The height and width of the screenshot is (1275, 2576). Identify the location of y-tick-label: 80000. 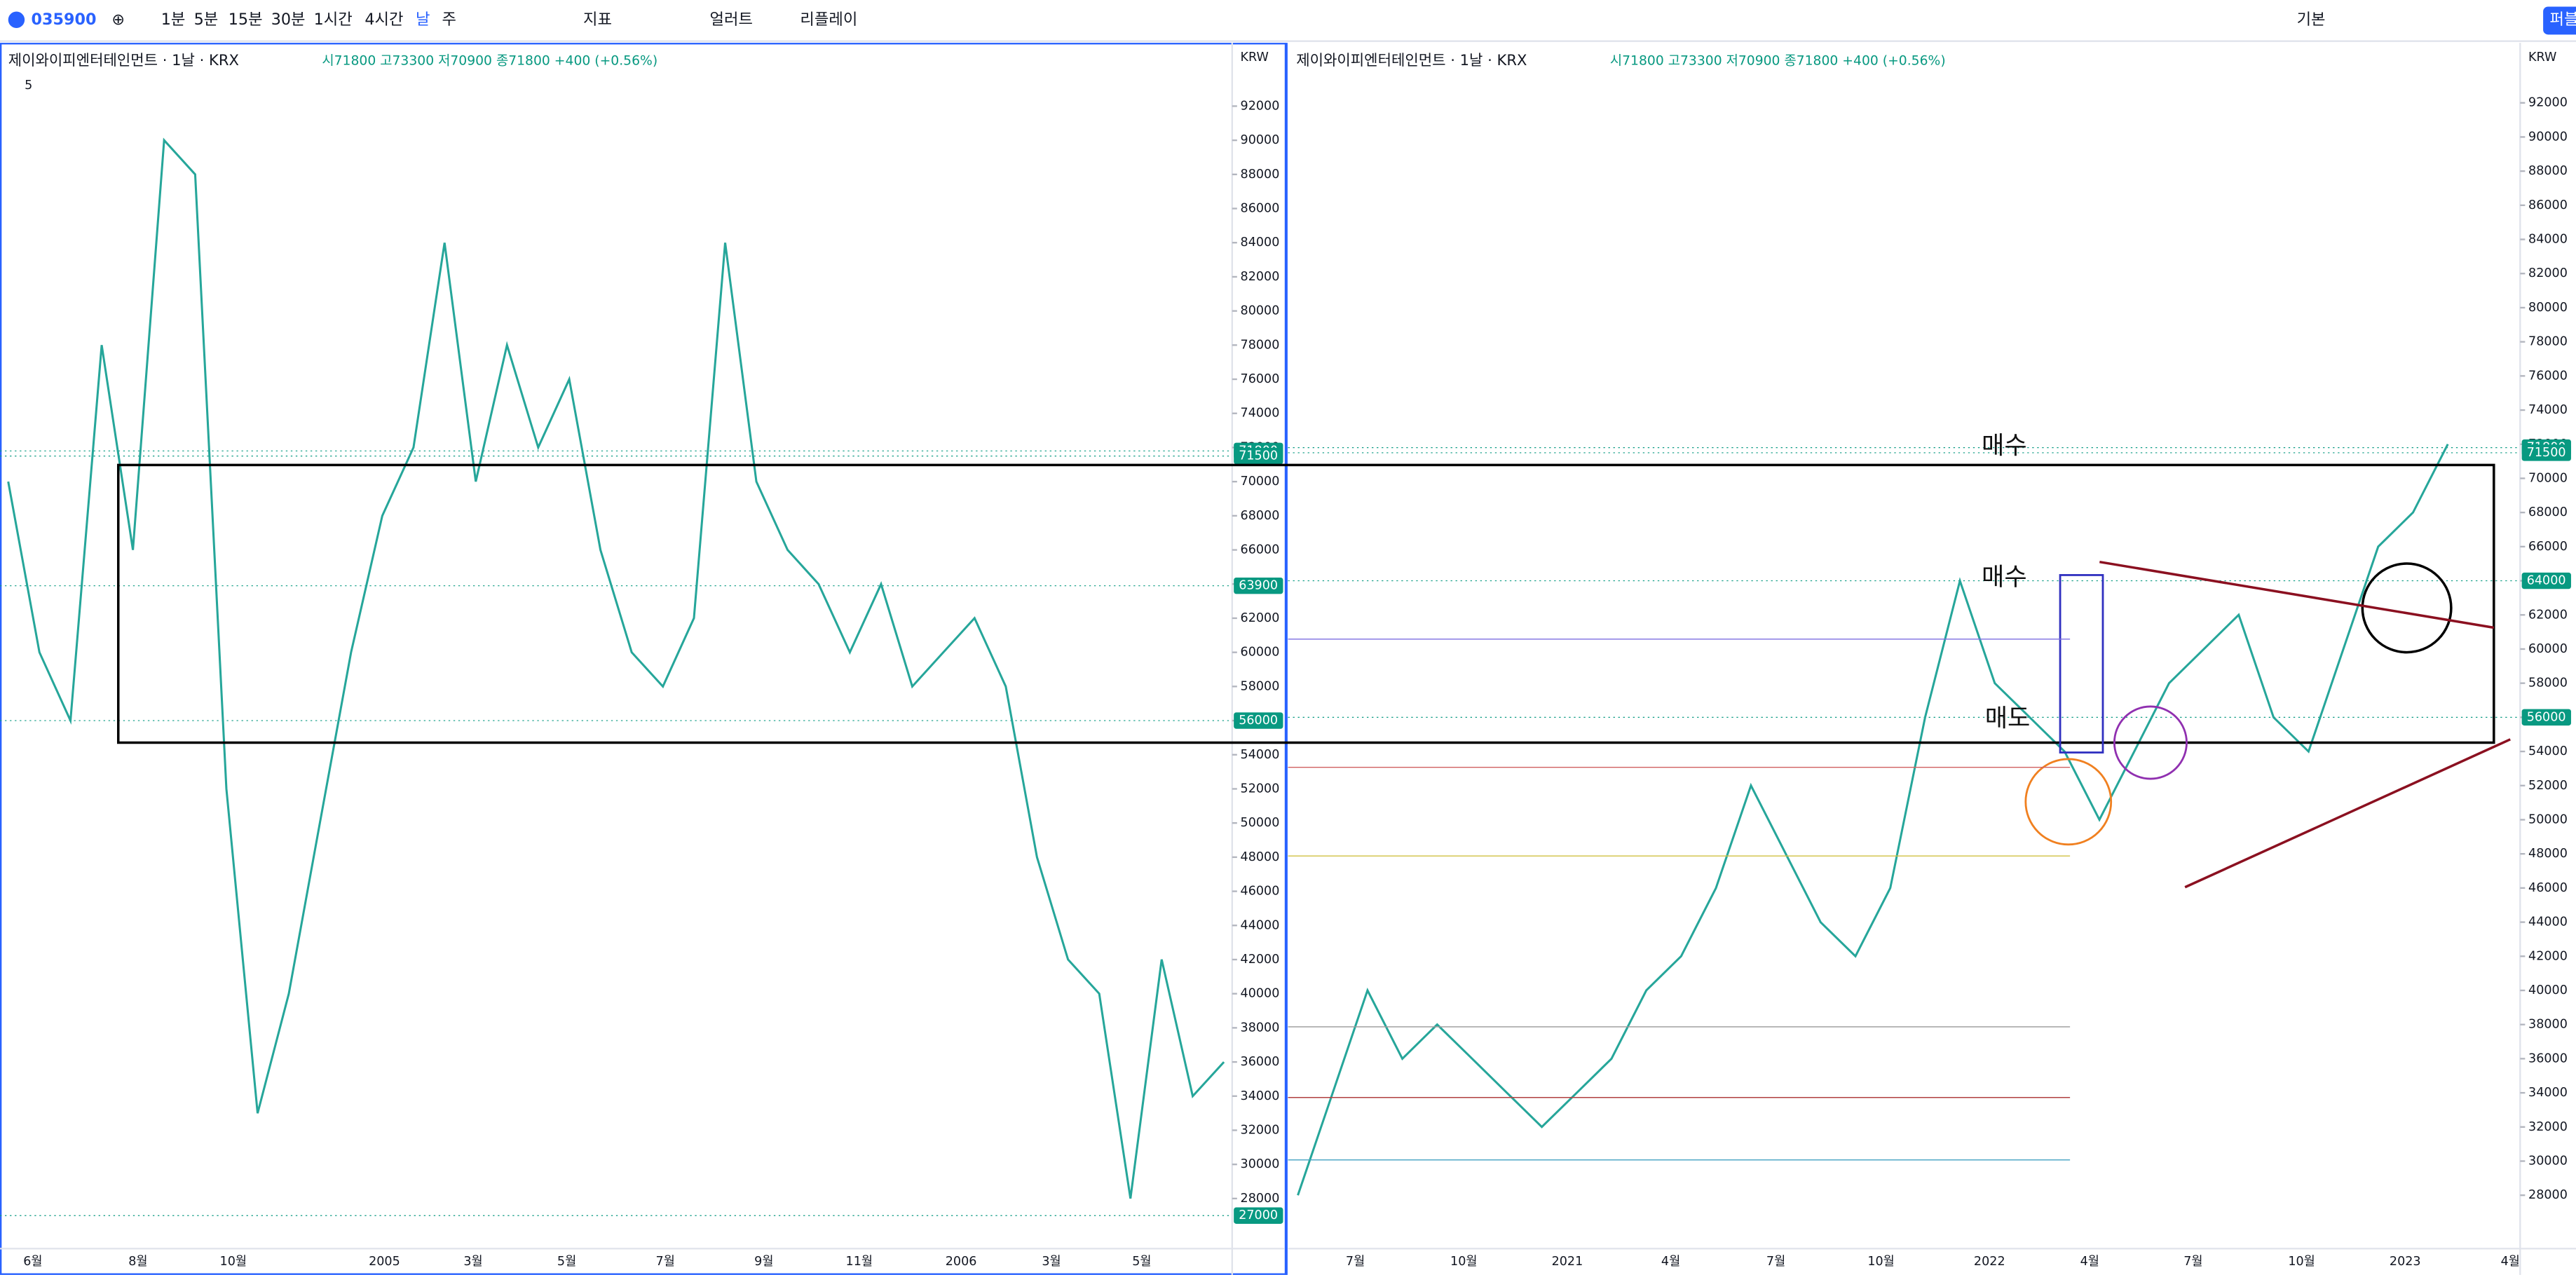
(1260, 311).